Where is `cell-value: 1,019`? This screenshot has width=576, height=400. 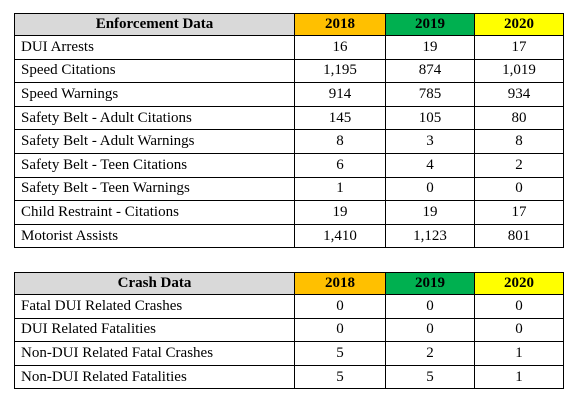
cell-value: 1,019 is located at coordinates (519, 71).